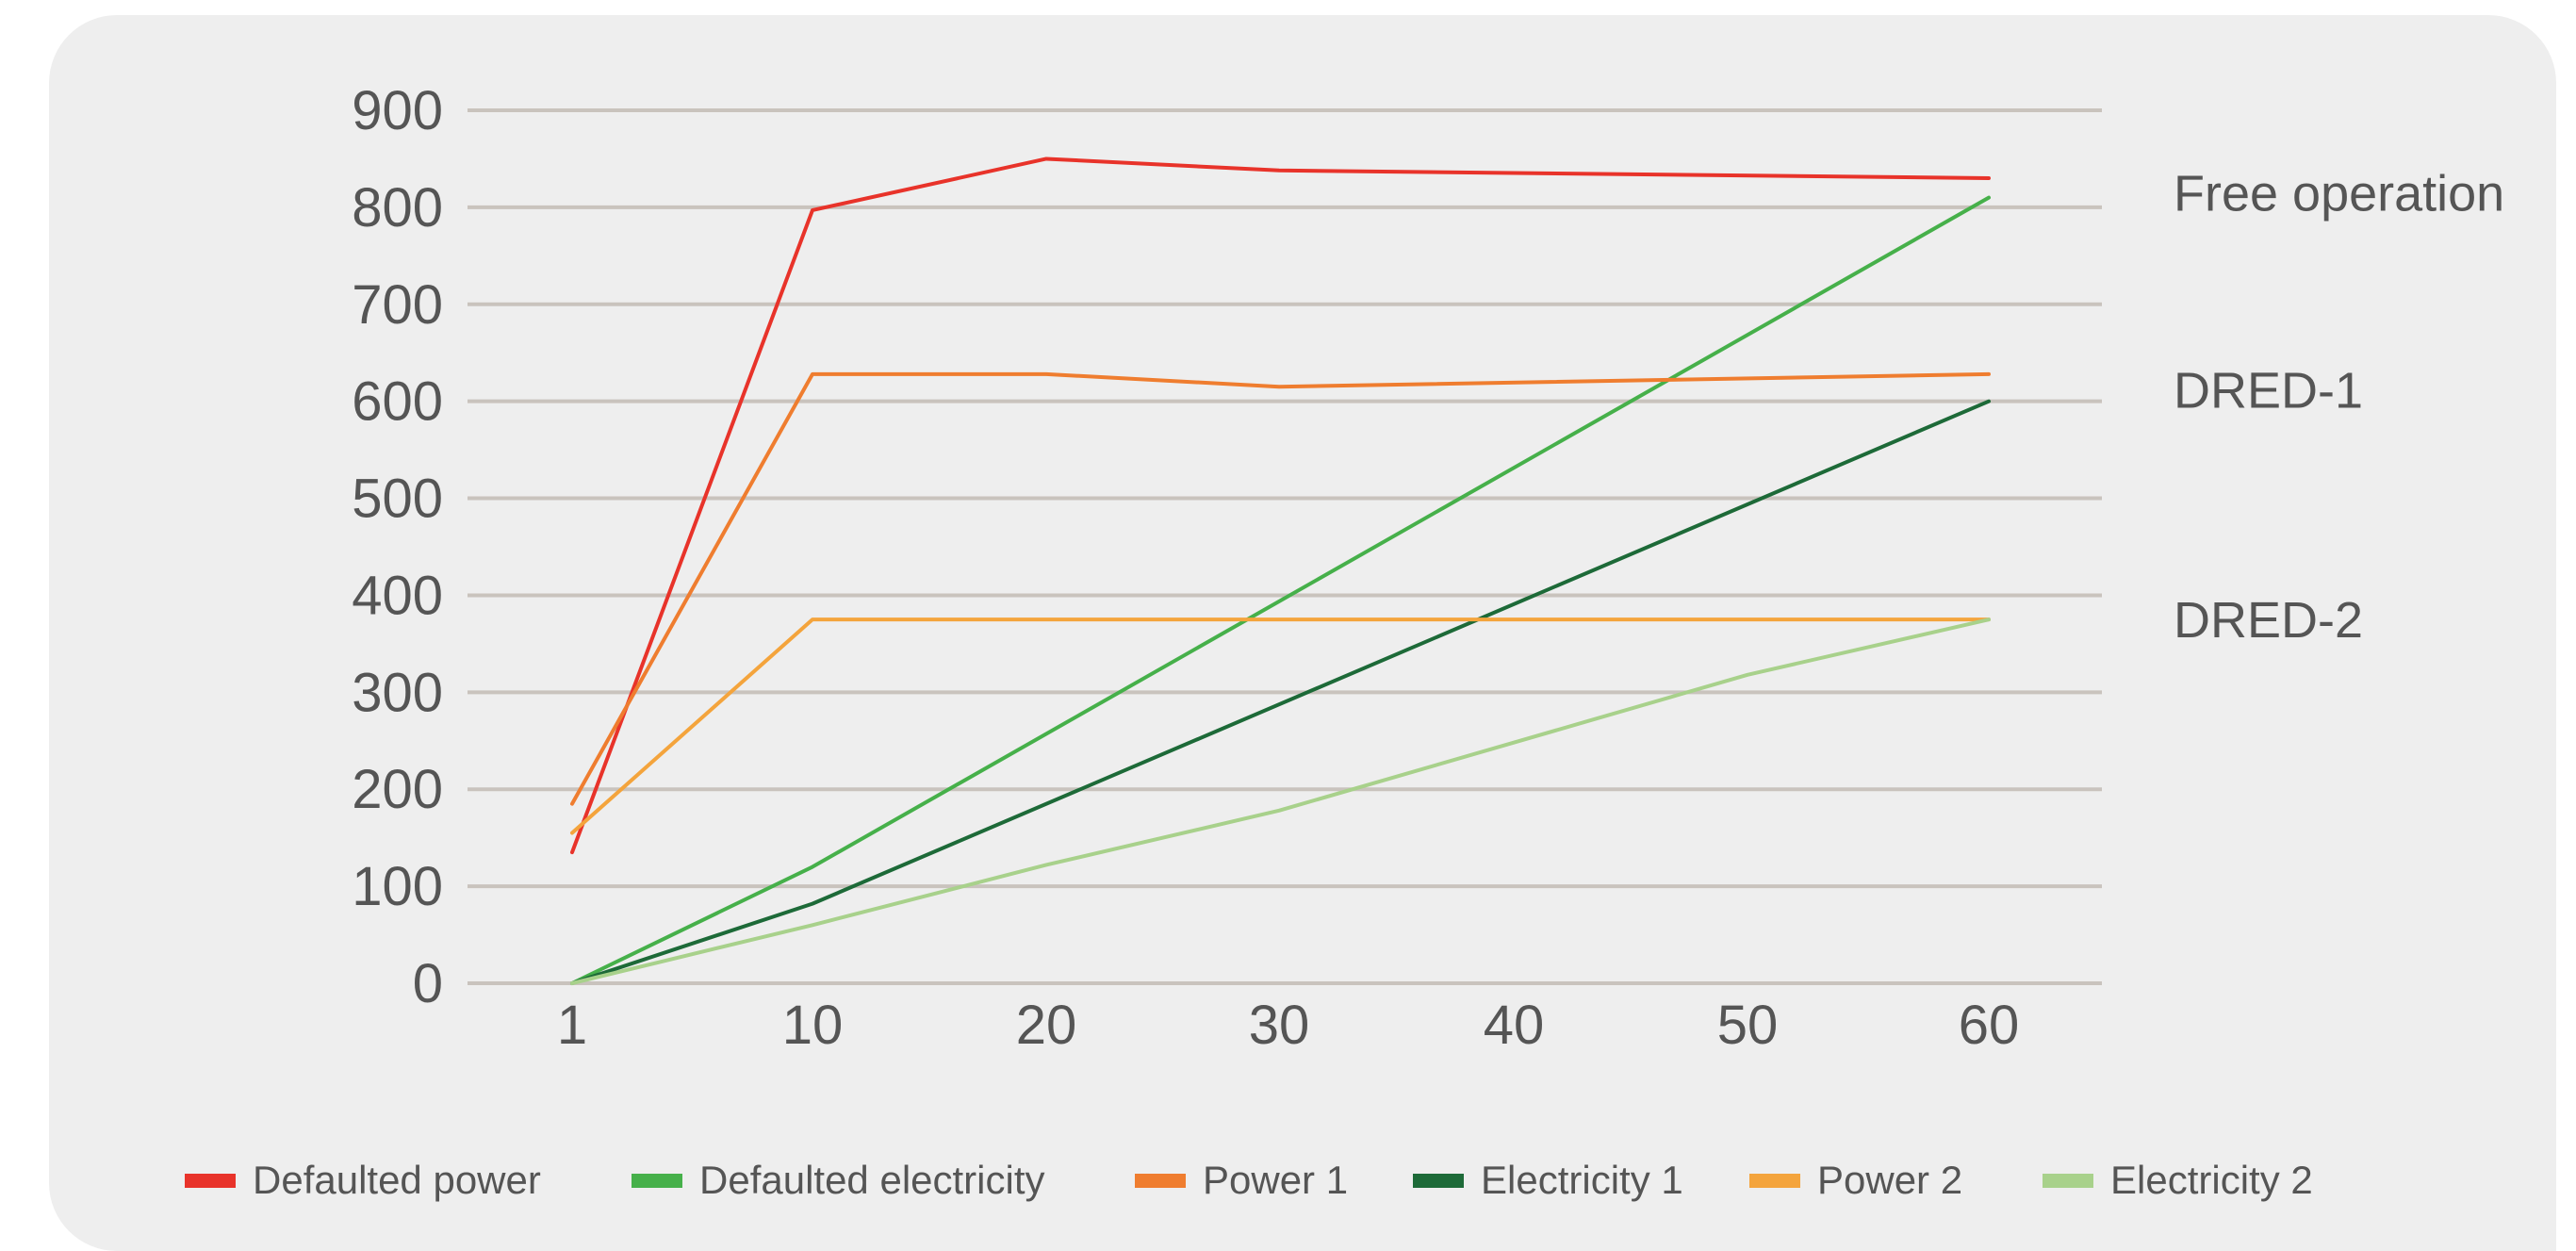 The image size is (2576, 1251). Describe the element at coordinates (397, 305) in the screenshot. I see `y-tick-label: 700` at that location.